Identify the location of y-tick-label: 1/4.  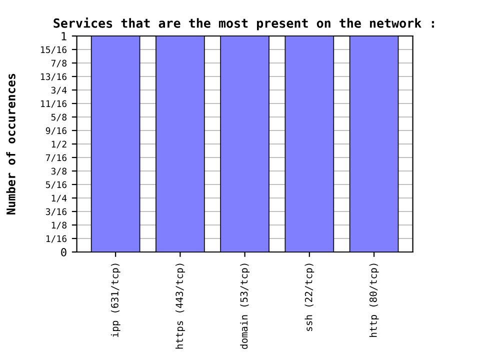
(59, 198).